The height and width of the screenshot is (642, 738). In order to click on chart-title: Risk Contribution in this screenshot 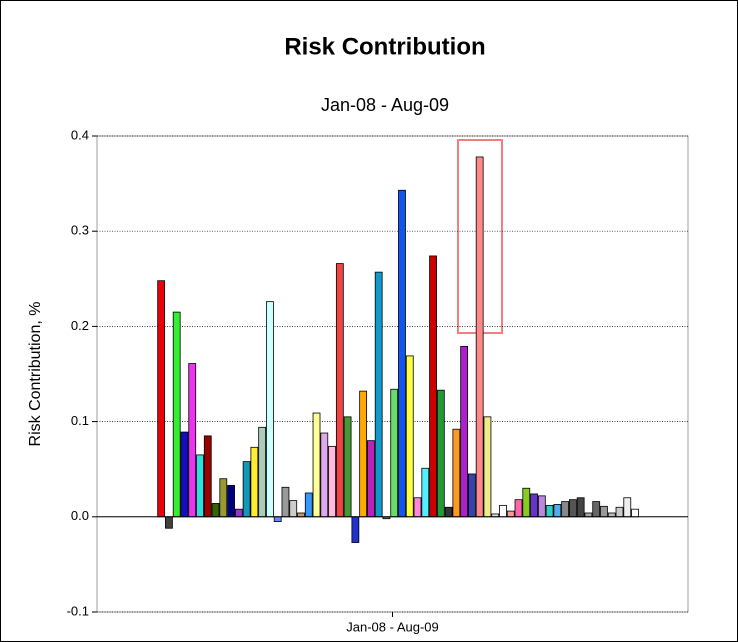, I will do `click(384, 46)`.